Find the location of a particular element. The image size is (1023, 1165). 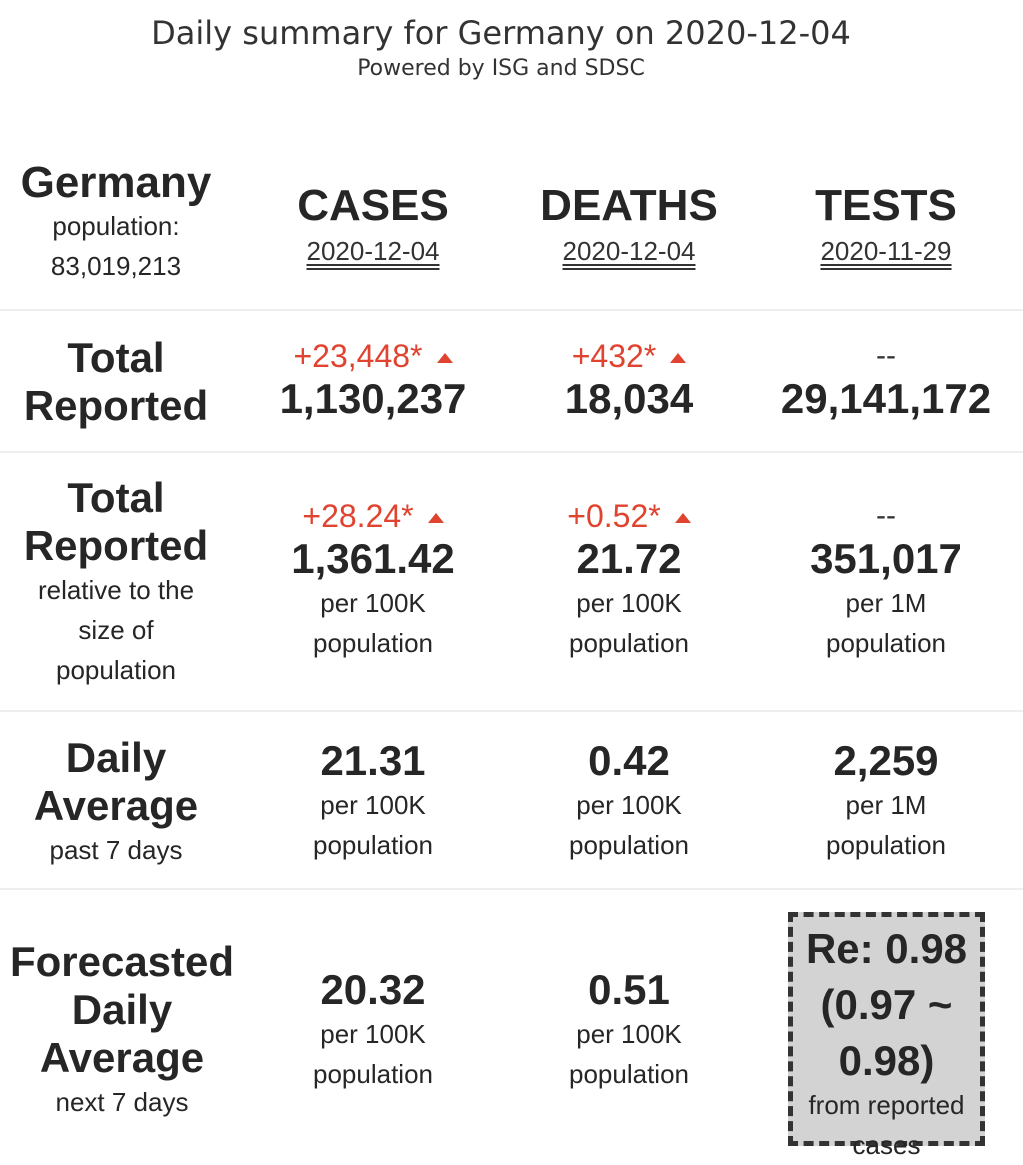

total-cases-cell: +23,448* 1,130,237 is located at coordinates (373, 380).